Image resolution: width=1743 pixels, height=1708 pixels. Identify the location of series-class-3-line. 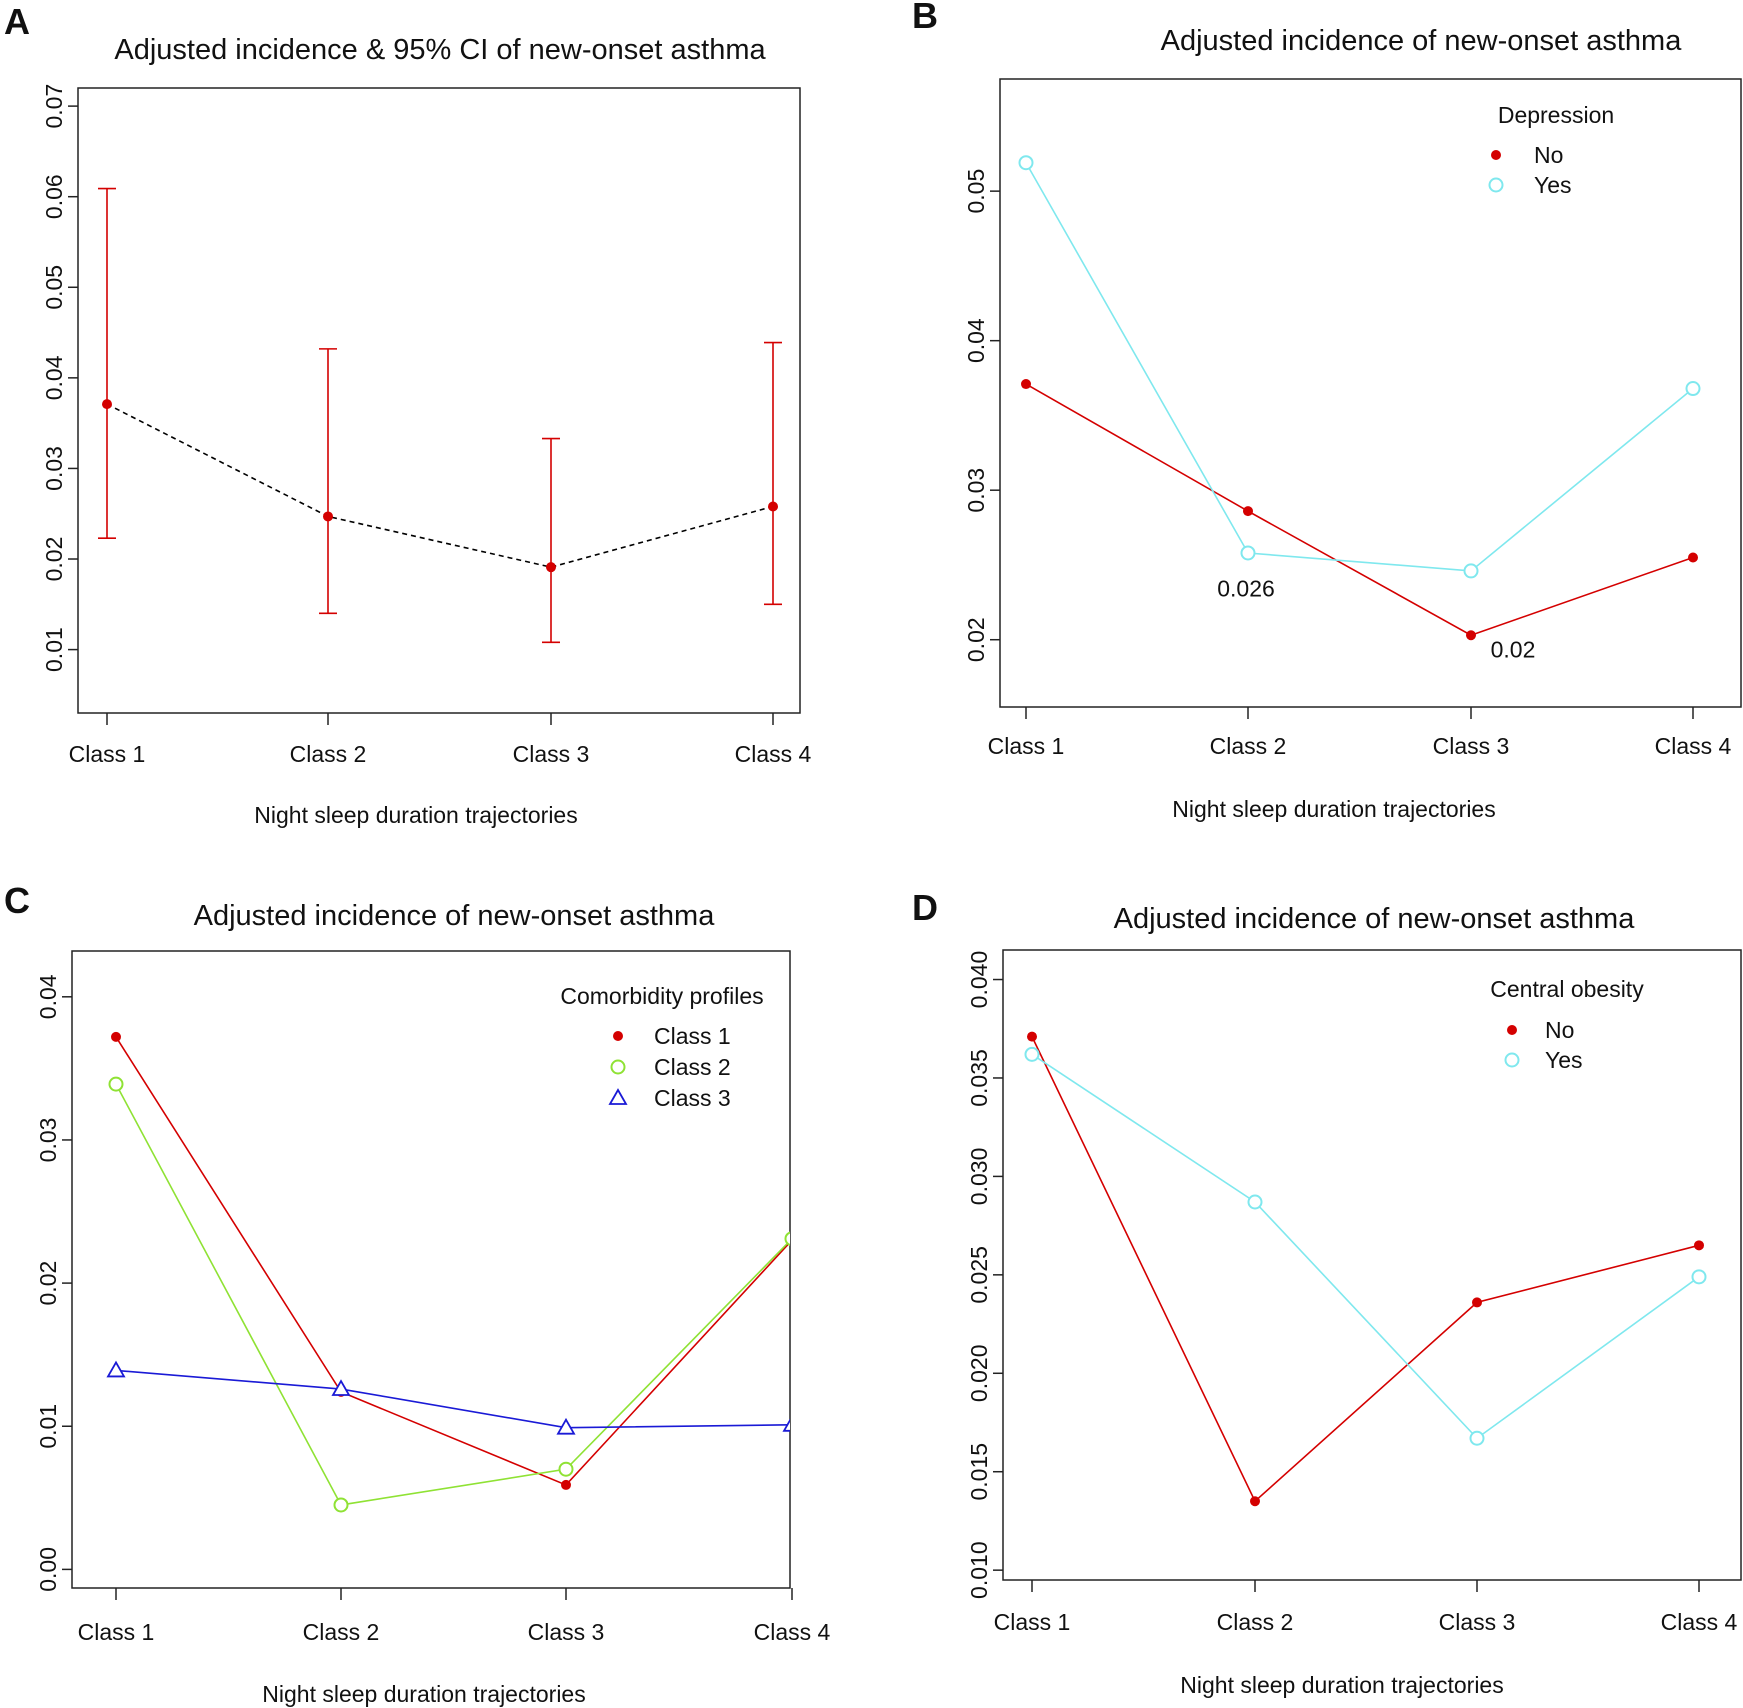
(452, 1399).